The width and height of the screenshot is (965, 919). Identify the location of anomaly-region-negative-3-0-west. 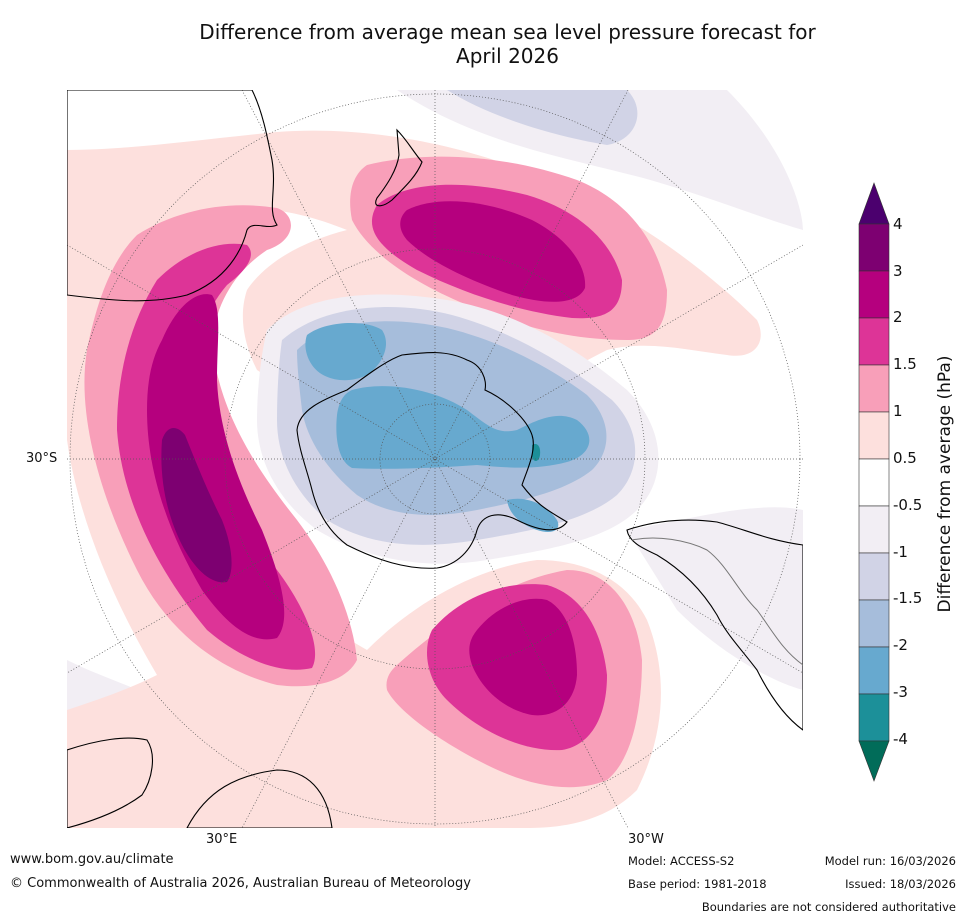
(346, 352).